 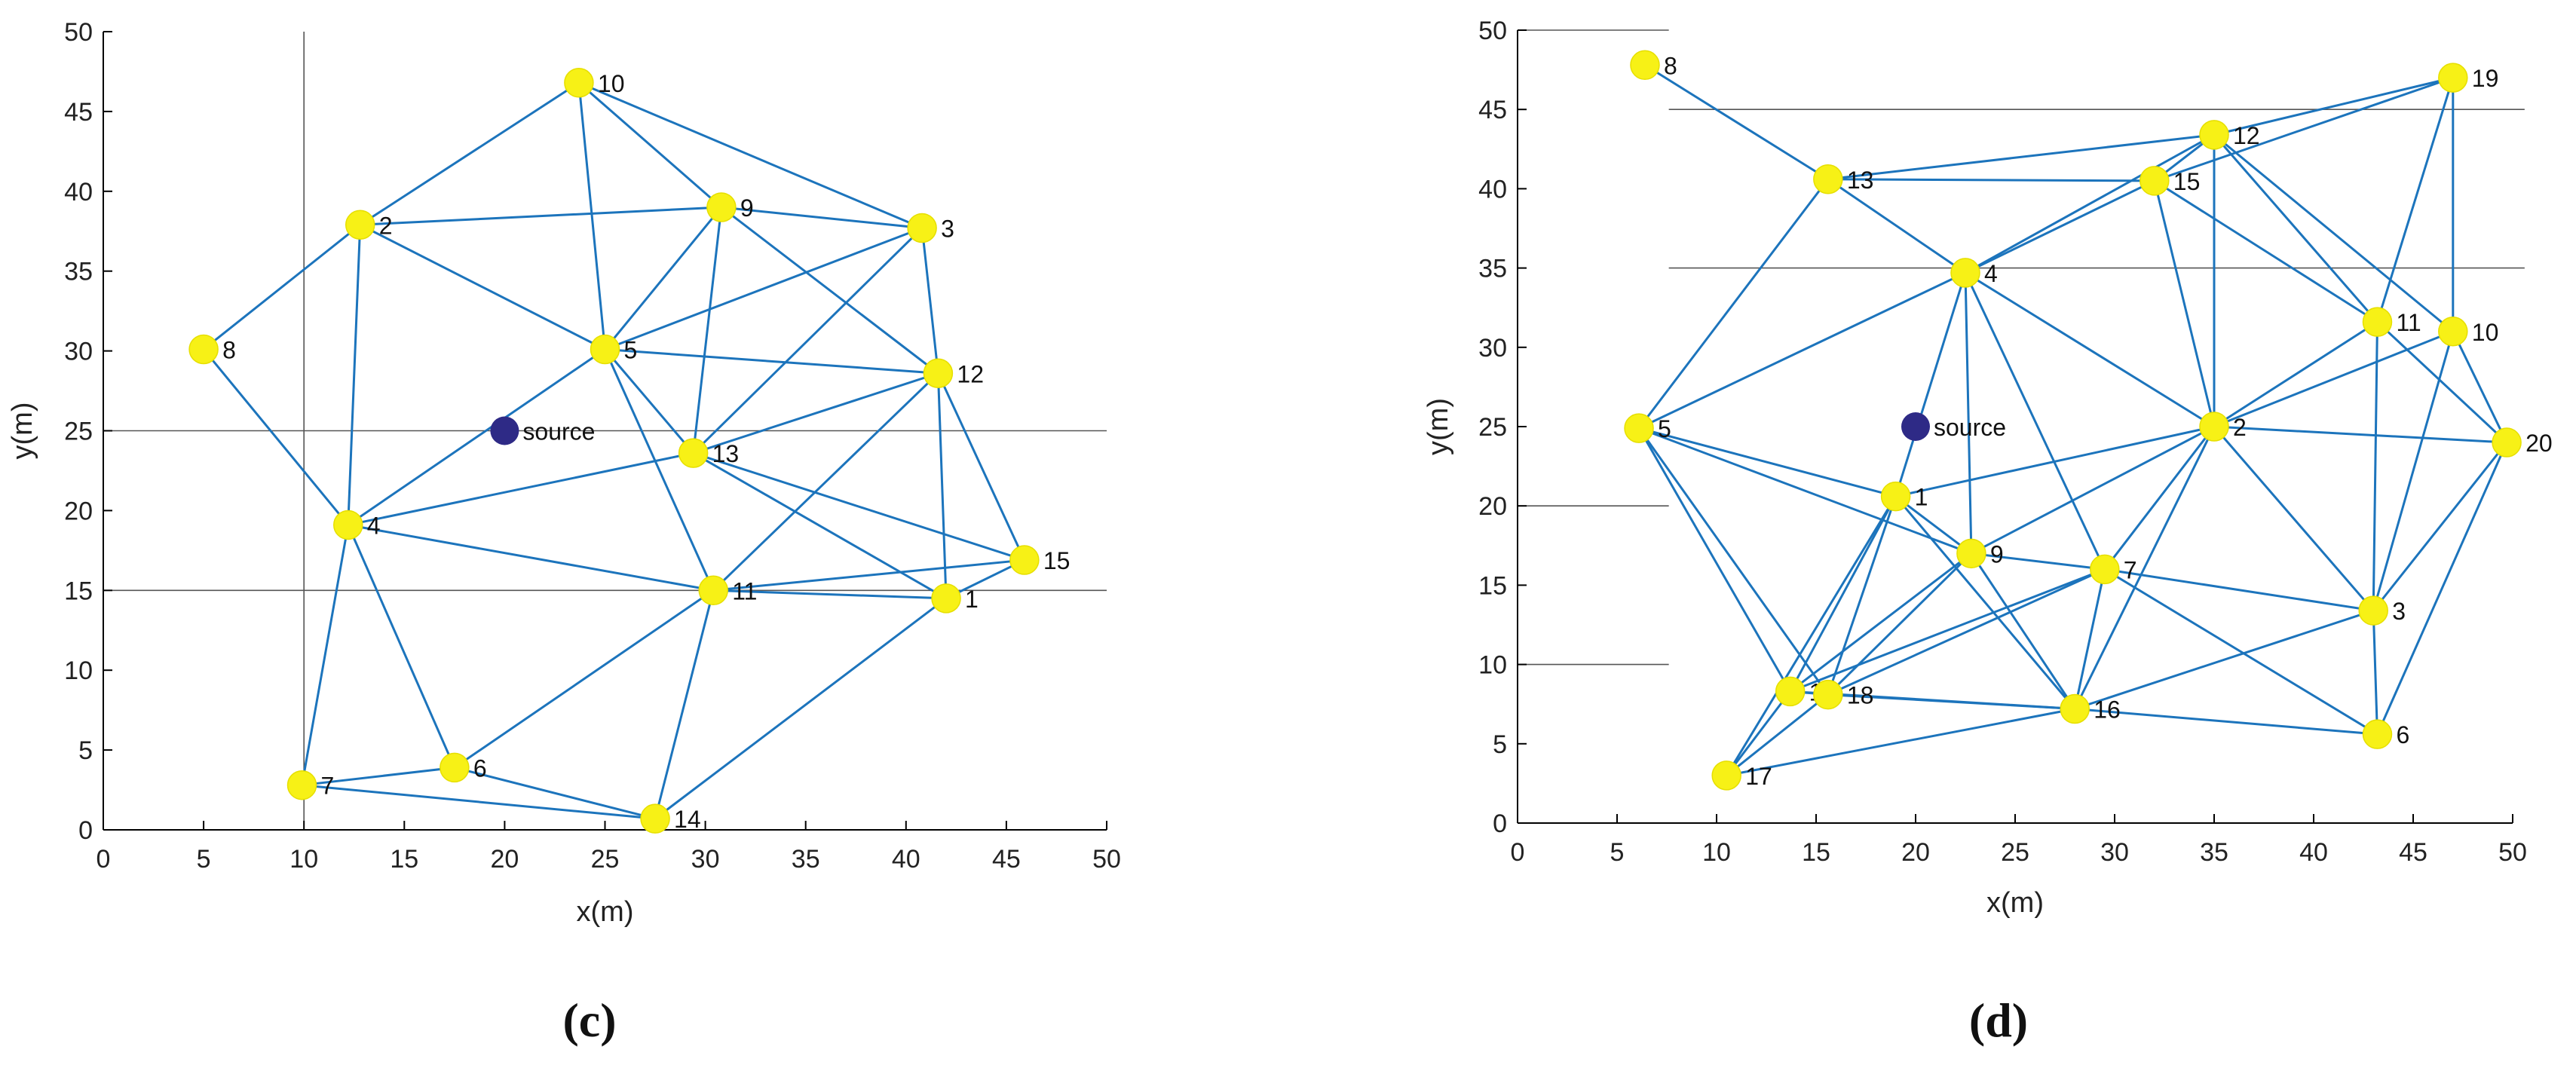 What do you see at coordinates (2413, 852) in the screenshot?
I see `x-tick-label: 45` at bounding box center [2413, 852].